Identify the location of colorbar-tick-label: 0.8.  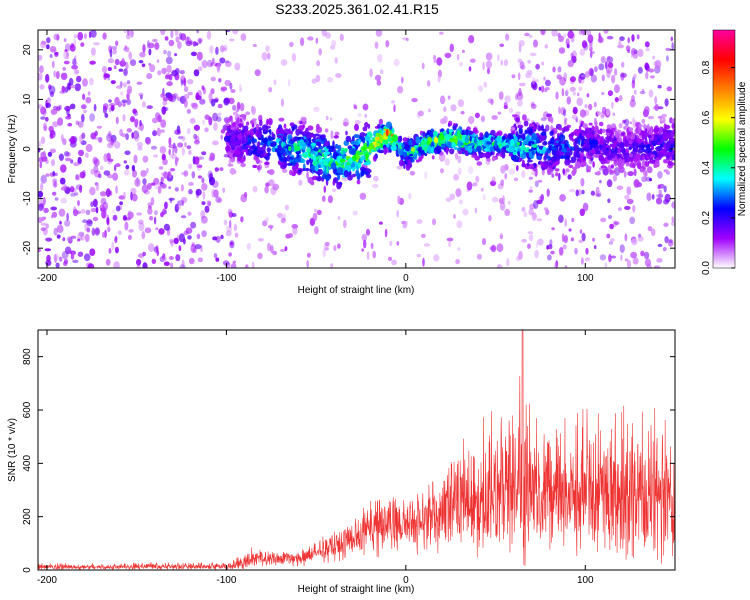
(706, 67).